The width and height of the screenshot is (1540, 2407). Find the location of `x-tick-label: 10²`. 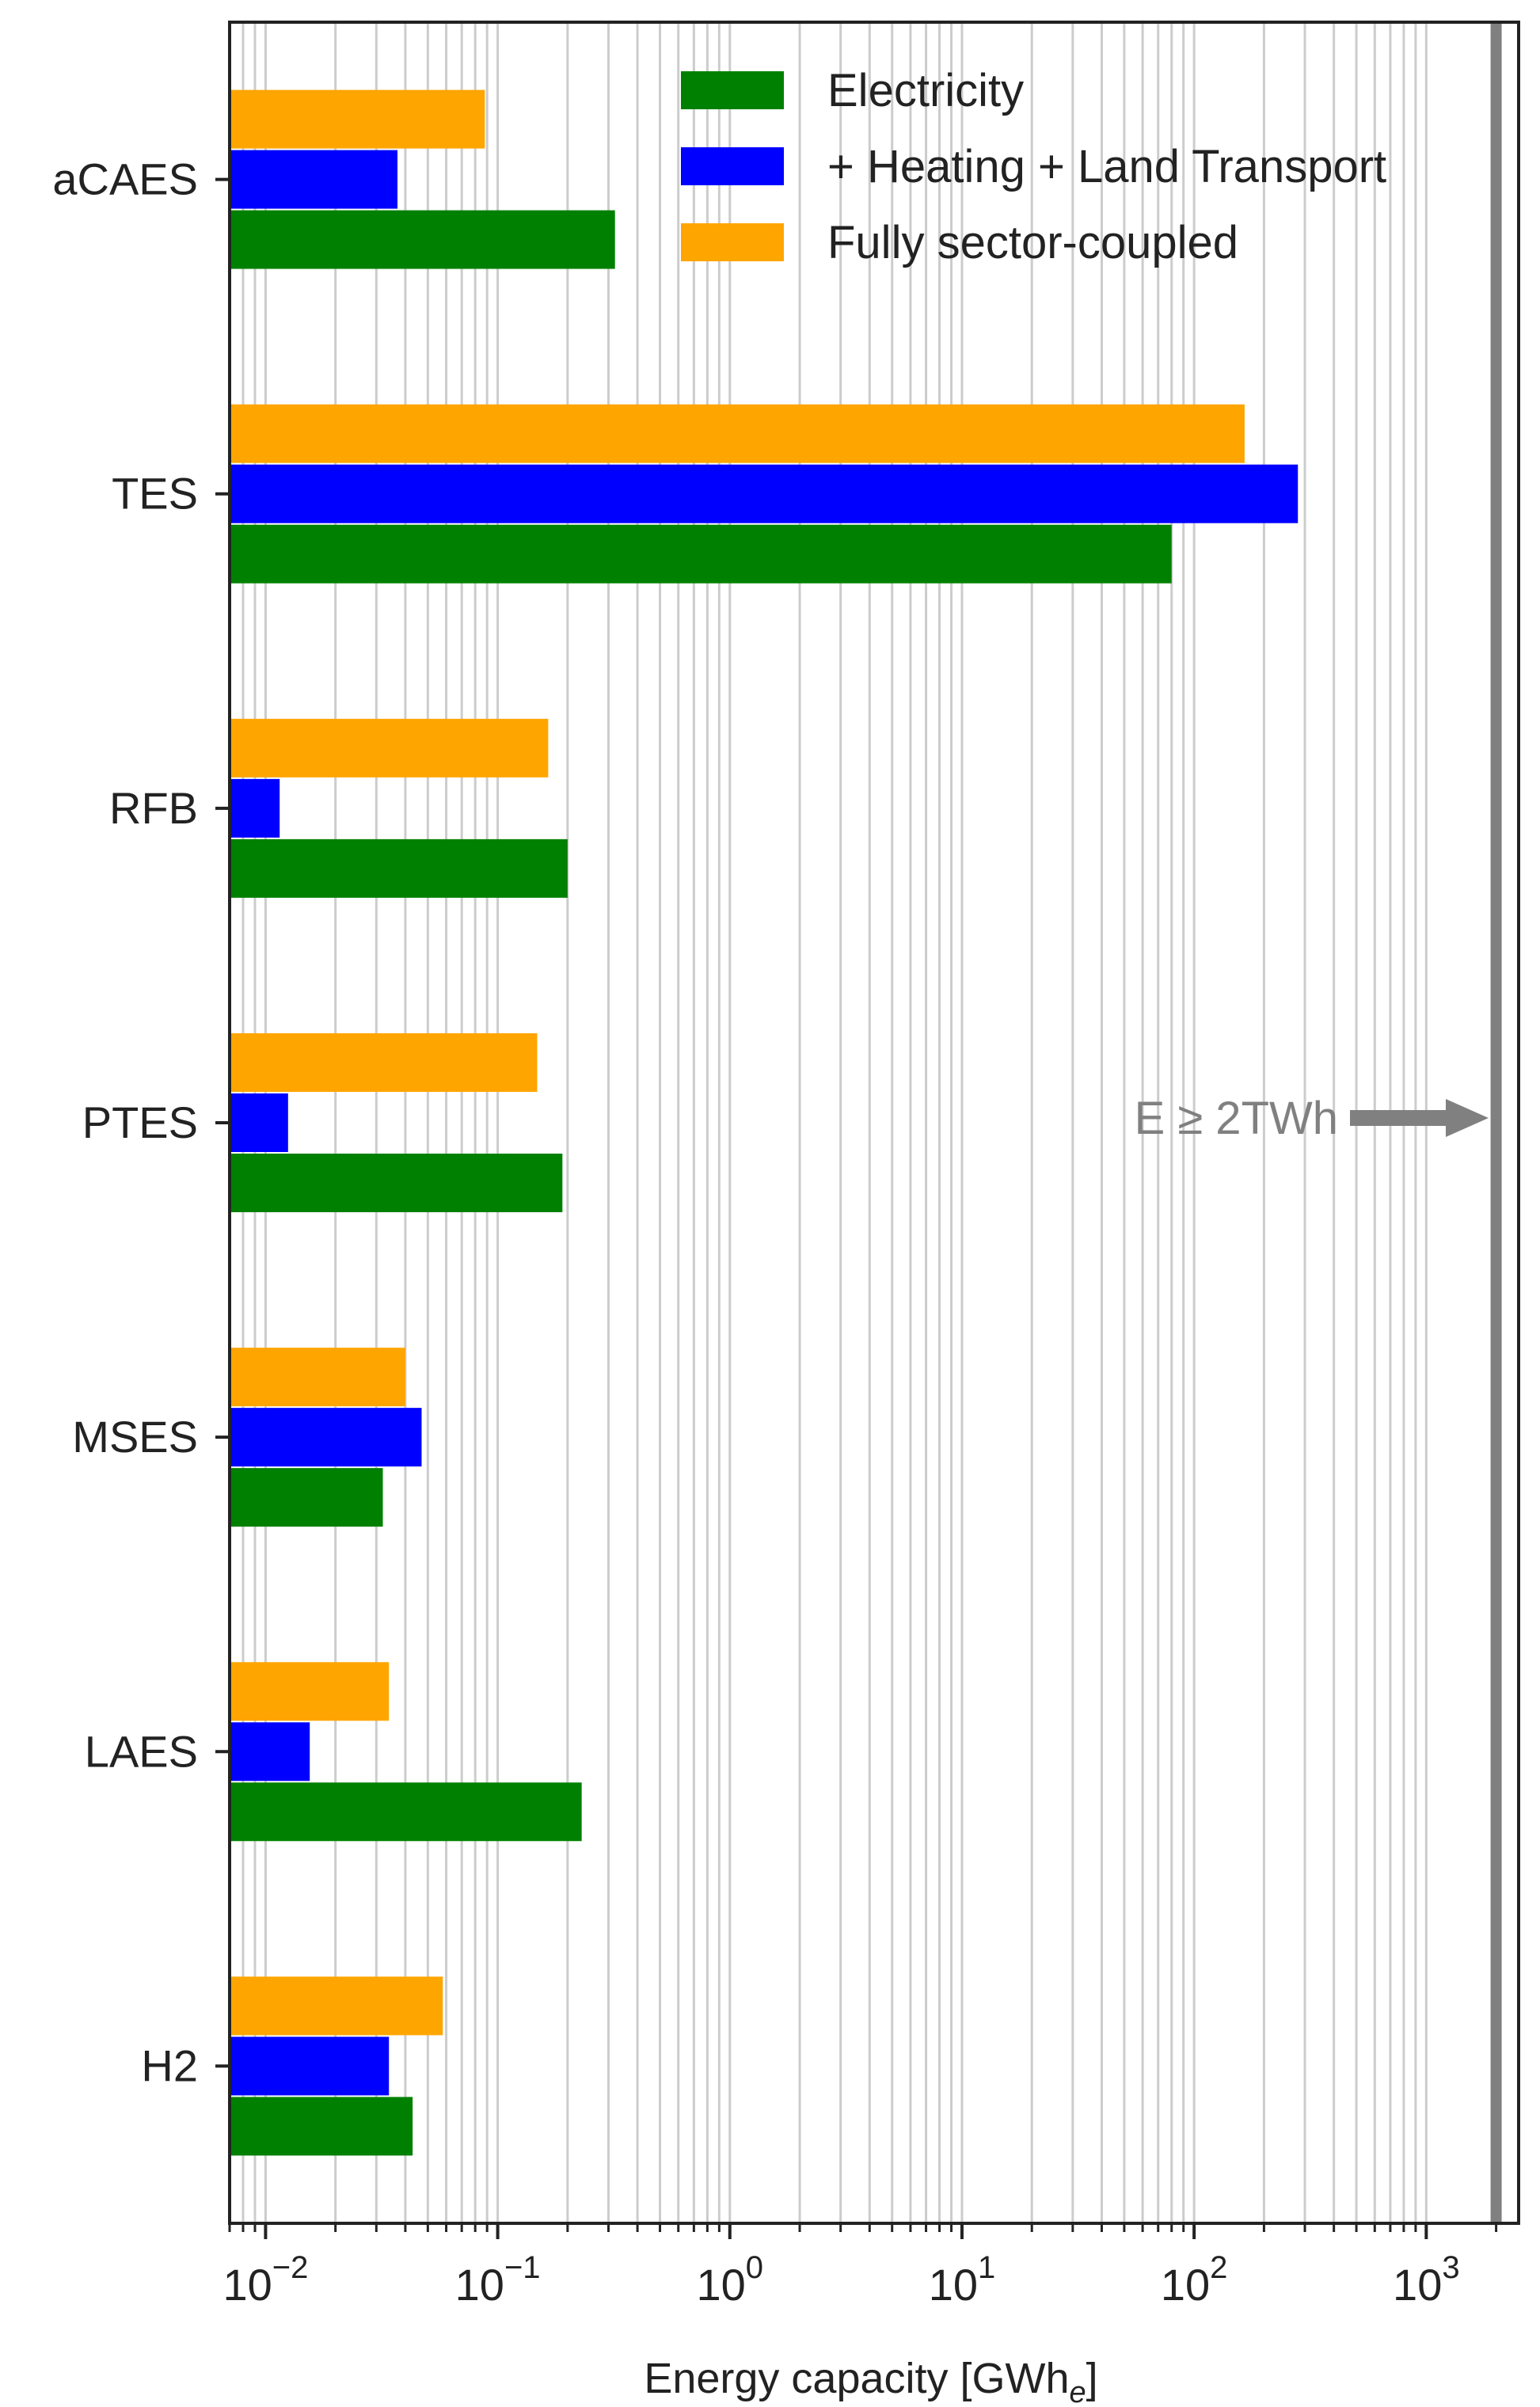

x-tick-label: 10² is located at coordinates (1194, 2280).